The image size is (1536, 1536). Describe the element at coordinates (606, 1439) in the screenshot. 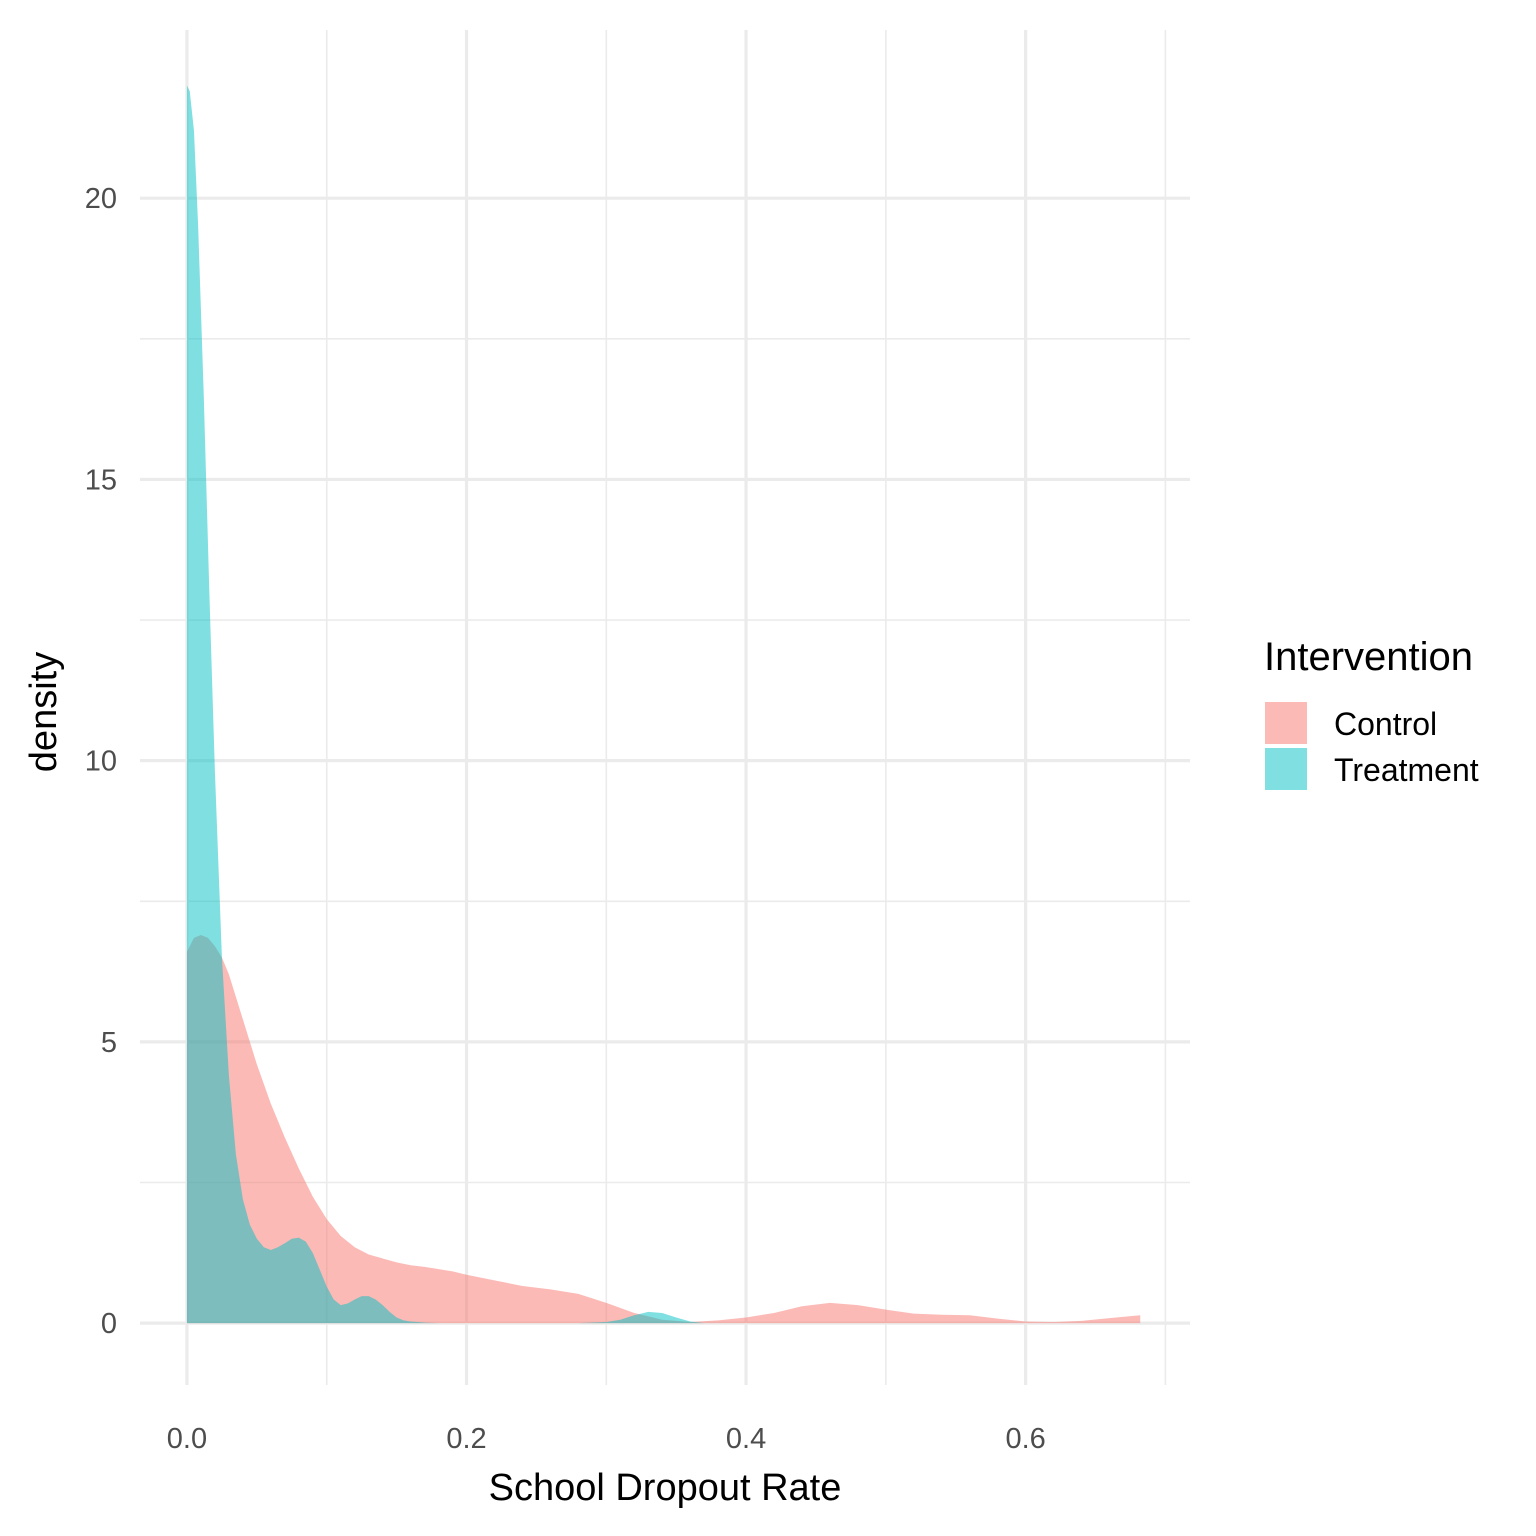

I see `x-axis-ticks: 0.0 0.2 0.4 0.6` at that location.